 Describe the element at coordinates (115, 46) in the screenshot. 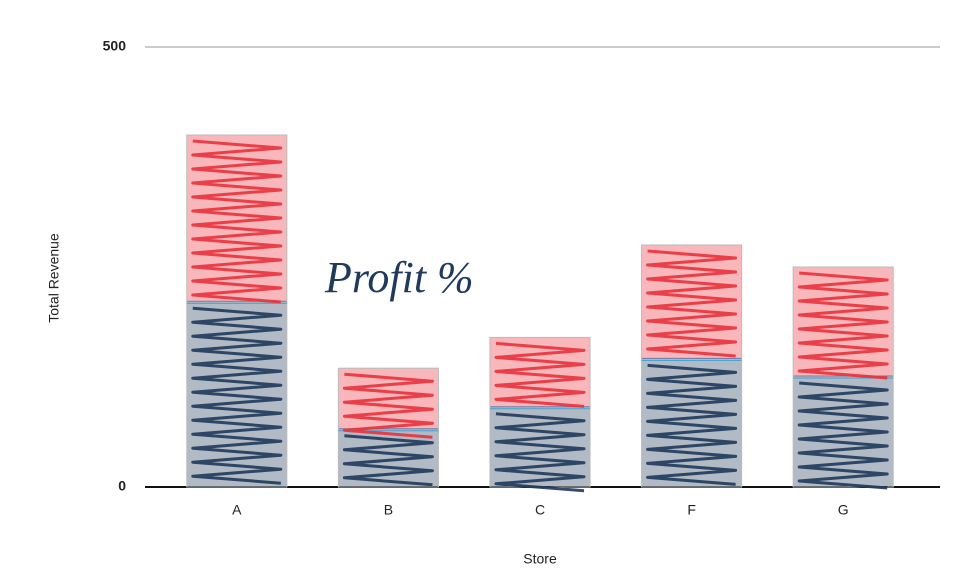

I see `y-tick-label: 500` at that location.